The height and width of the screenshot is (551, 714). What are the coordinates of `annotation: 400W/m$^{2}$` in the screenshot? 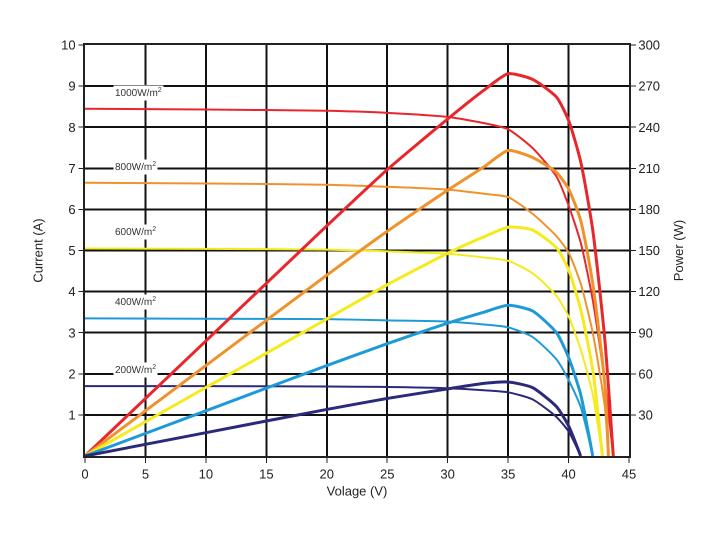 It's located at (135, 302).